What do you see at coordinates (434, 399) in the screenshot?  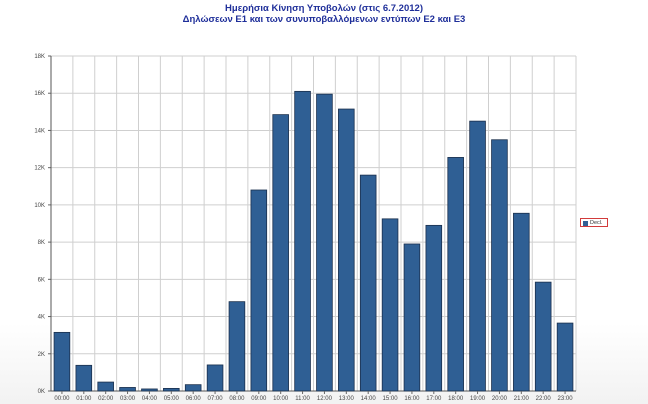 I see `x-tick-label: 17:00` at bounding box center [434, 399].